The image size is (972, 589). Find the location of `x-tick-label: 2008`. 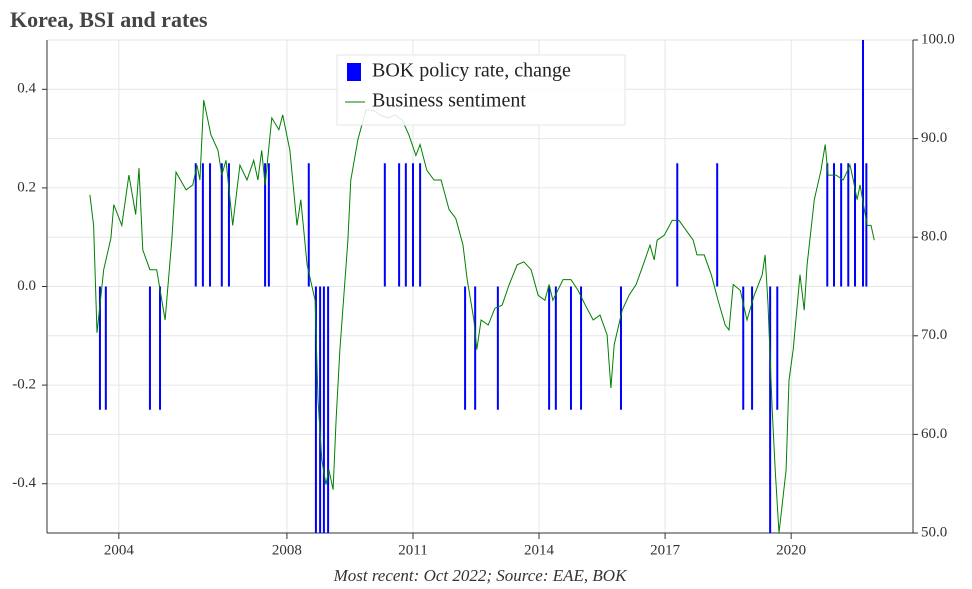

x-tick-label: 2008 is located at coordinates (287, 550).